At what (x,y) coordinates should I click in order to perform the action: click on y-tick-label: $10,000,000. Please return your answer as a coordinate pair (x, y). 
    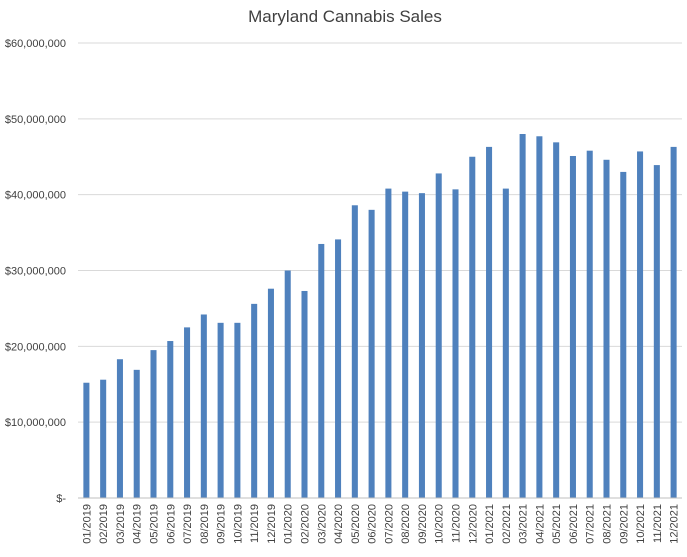
    Looking at the image, I should click on (35, 423).